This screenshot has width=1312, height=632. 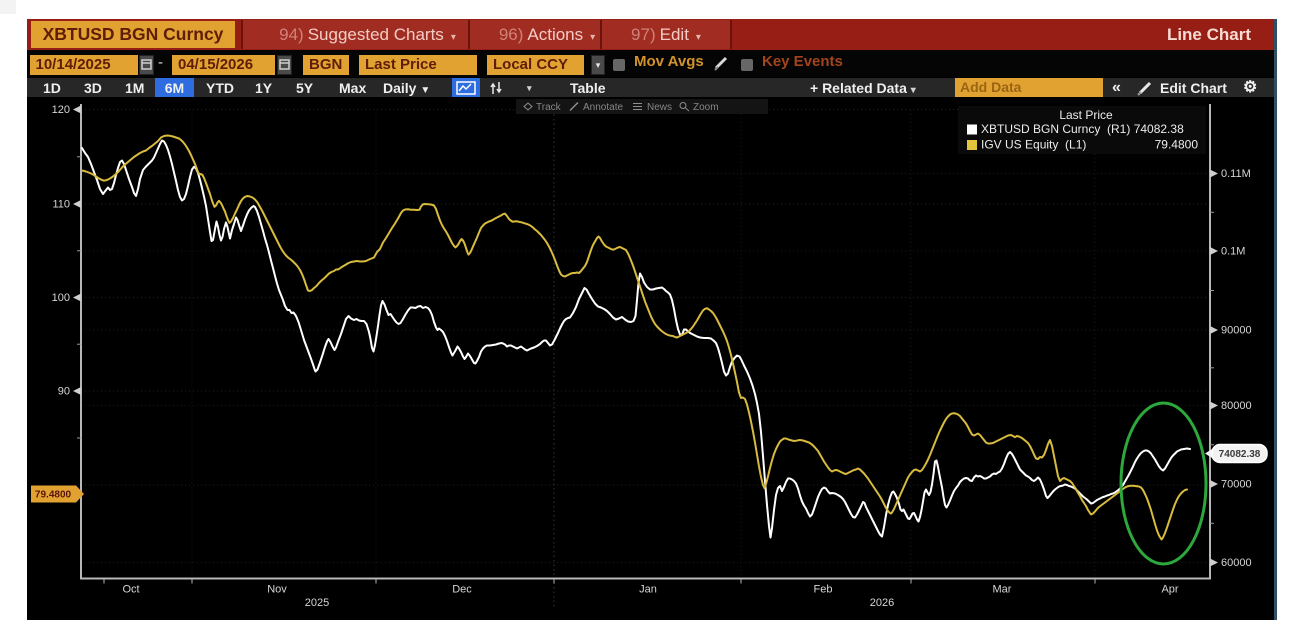 What do you see at coordinates (706, 107) in the screenshot?
I see `svg-text: Zoom` at bounding box center [706, 107].